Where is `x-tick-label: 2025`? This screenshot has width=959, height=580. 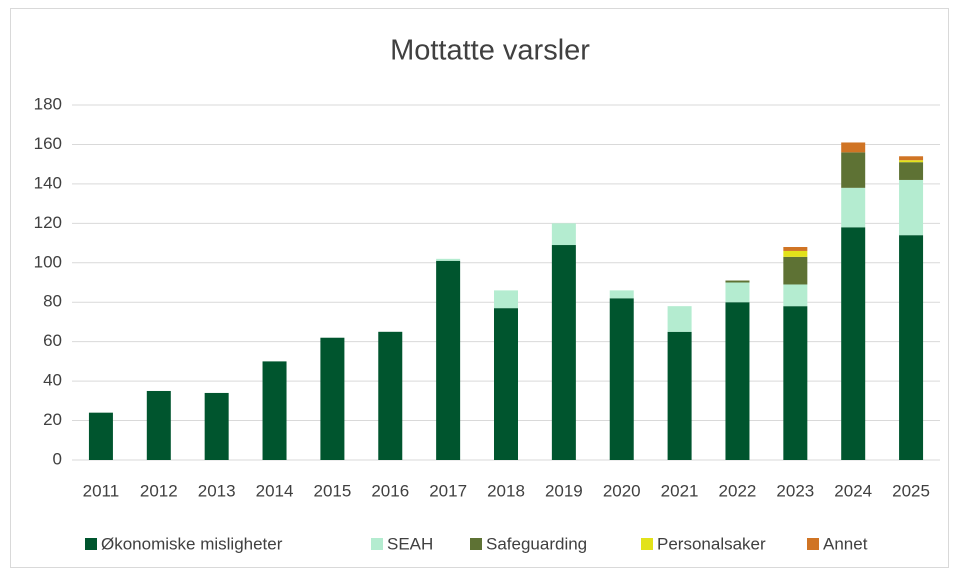 x-tick-label: 2025 is located at coordinates (911, 490).